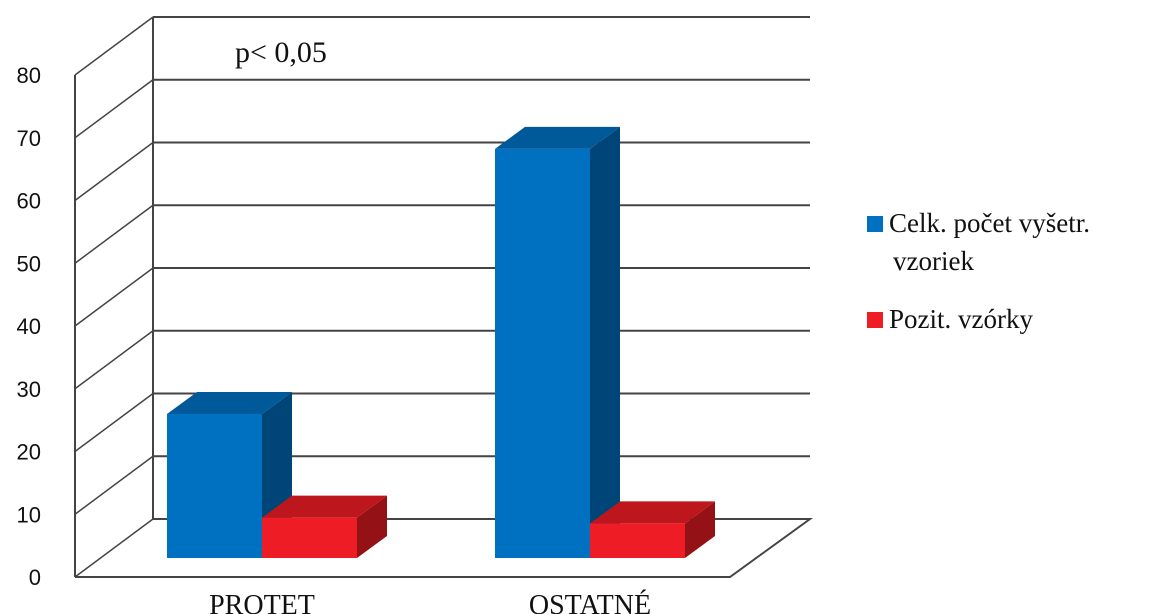 The image size is (1149, 614). What do you see at coordinates (29, 326) in the screenshot?
I see `y-tick-label: 40` at bounding box center [29, 326].